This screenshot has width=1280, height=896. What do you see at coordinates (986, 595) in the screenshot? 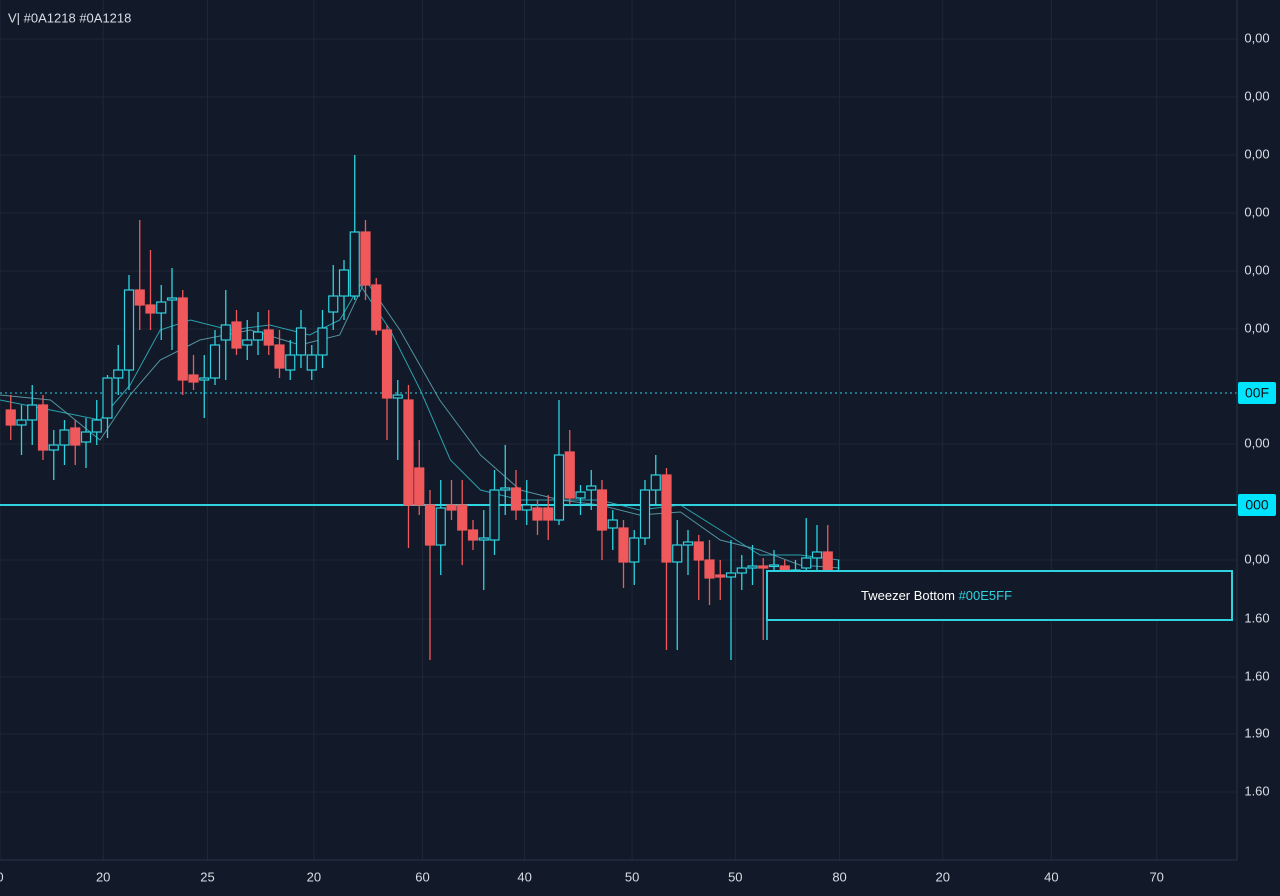
I see `annotation-highlight: #00E5FF` at bounding box center [986, 595].